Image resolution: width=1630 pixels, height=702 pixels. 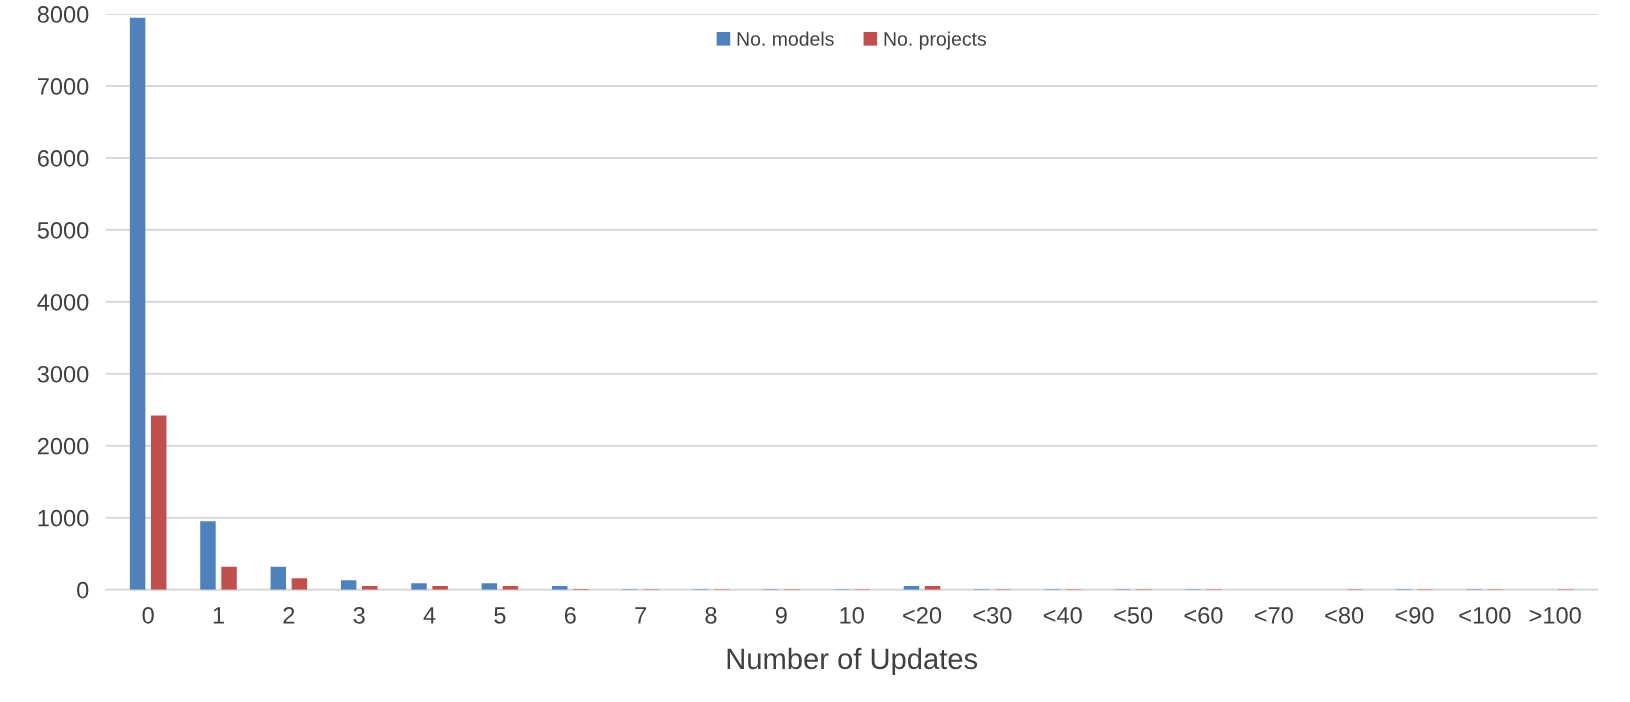 I want to click on x-tick-label: 8, so click(x=711, y=615).